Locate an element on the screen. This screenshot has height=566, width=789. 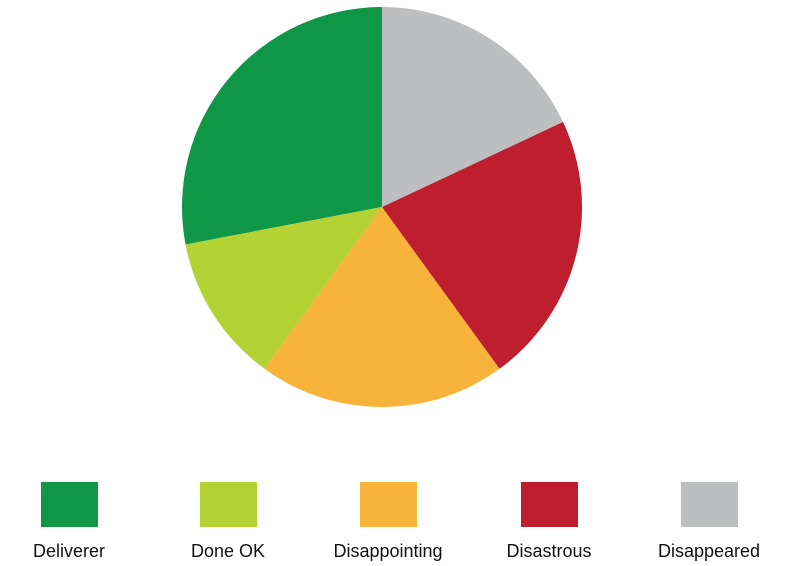
legend-item-disappeared: Disappeared is located at coordinates (709, 522).